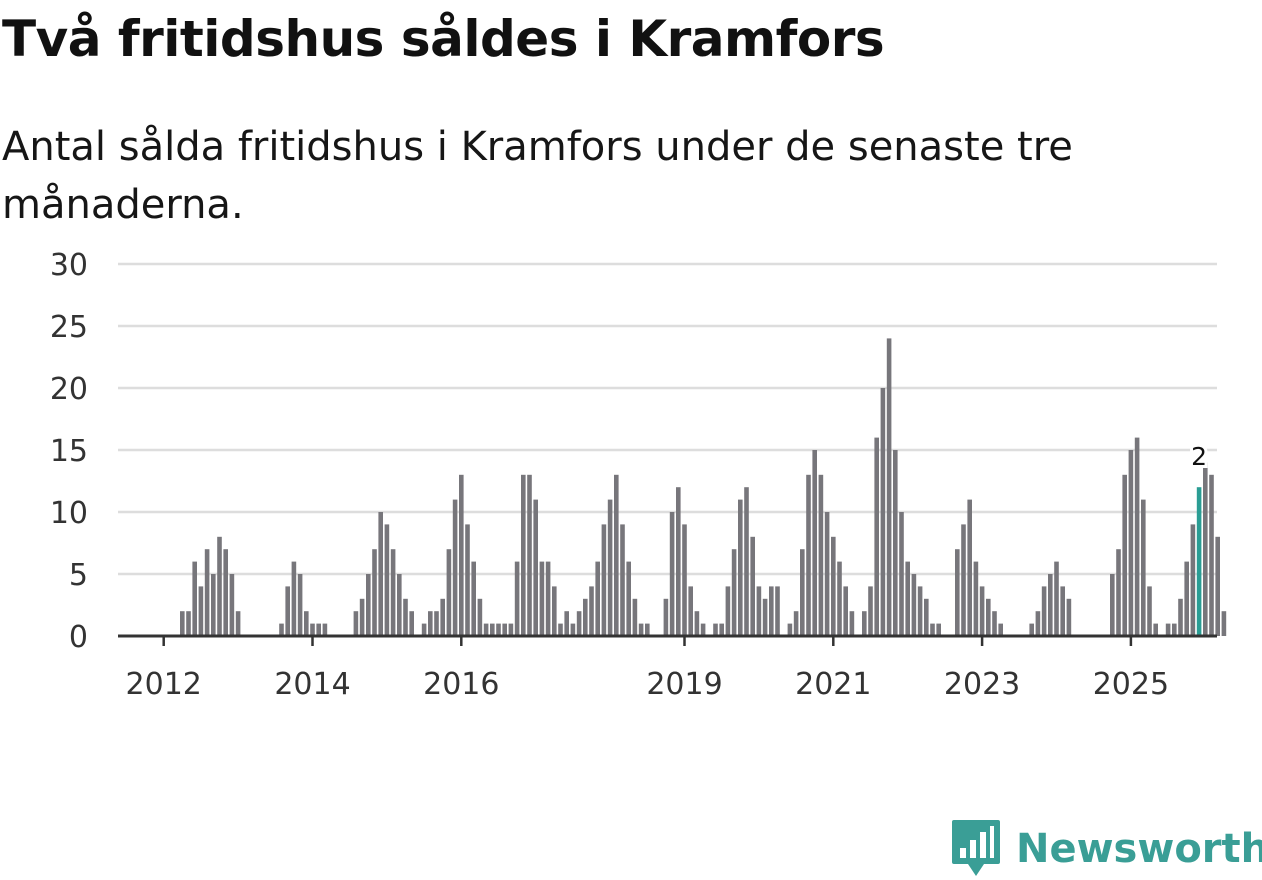 This screenshot has width=1262, height=880. Describe the element at coordinates (78, 637) in the screenshot. I see `y-tick-label: 0` at that location.